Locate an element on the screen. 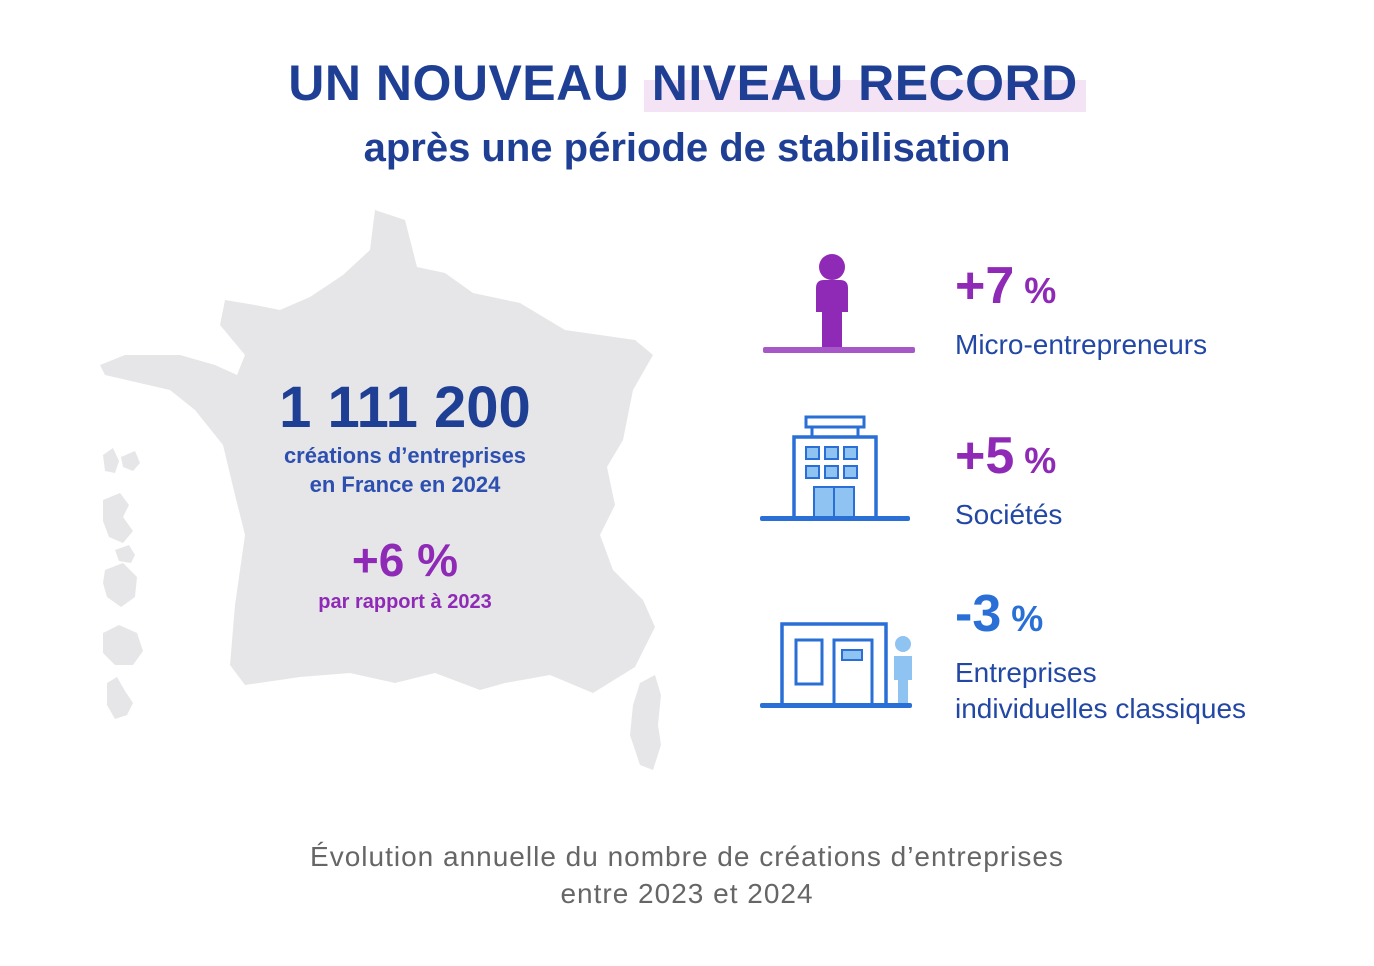 The width and height of the screenshot is (1374, 966). stat-value-number: -3 is located at coordinates (978, 614).